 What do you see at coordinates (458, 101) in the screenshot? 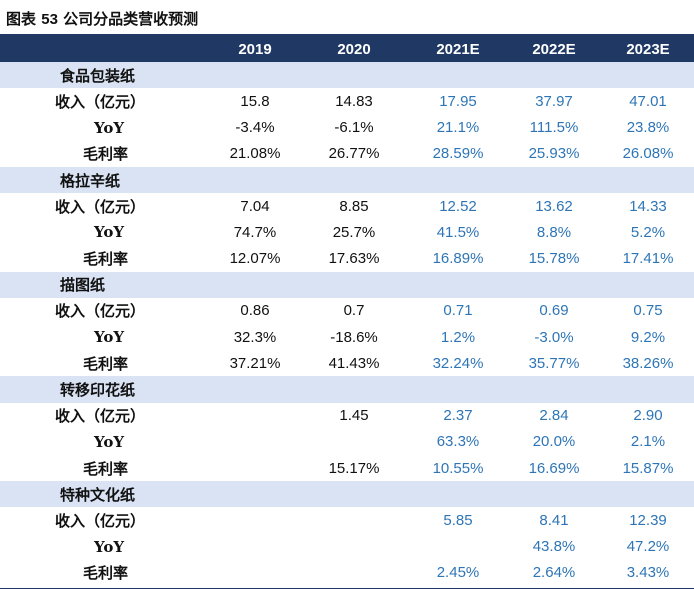
I see `value-cell: 17.95` at bounding box center [458, 101].